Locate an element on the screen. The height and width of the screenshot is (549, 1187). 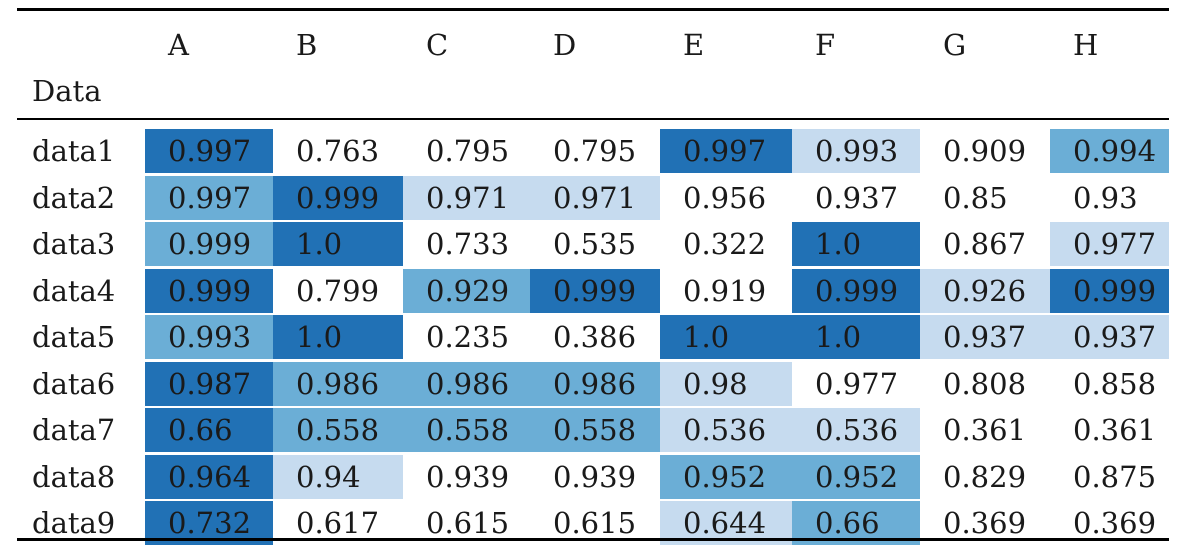
column-header-d: D is located at coordinates (565, 45).